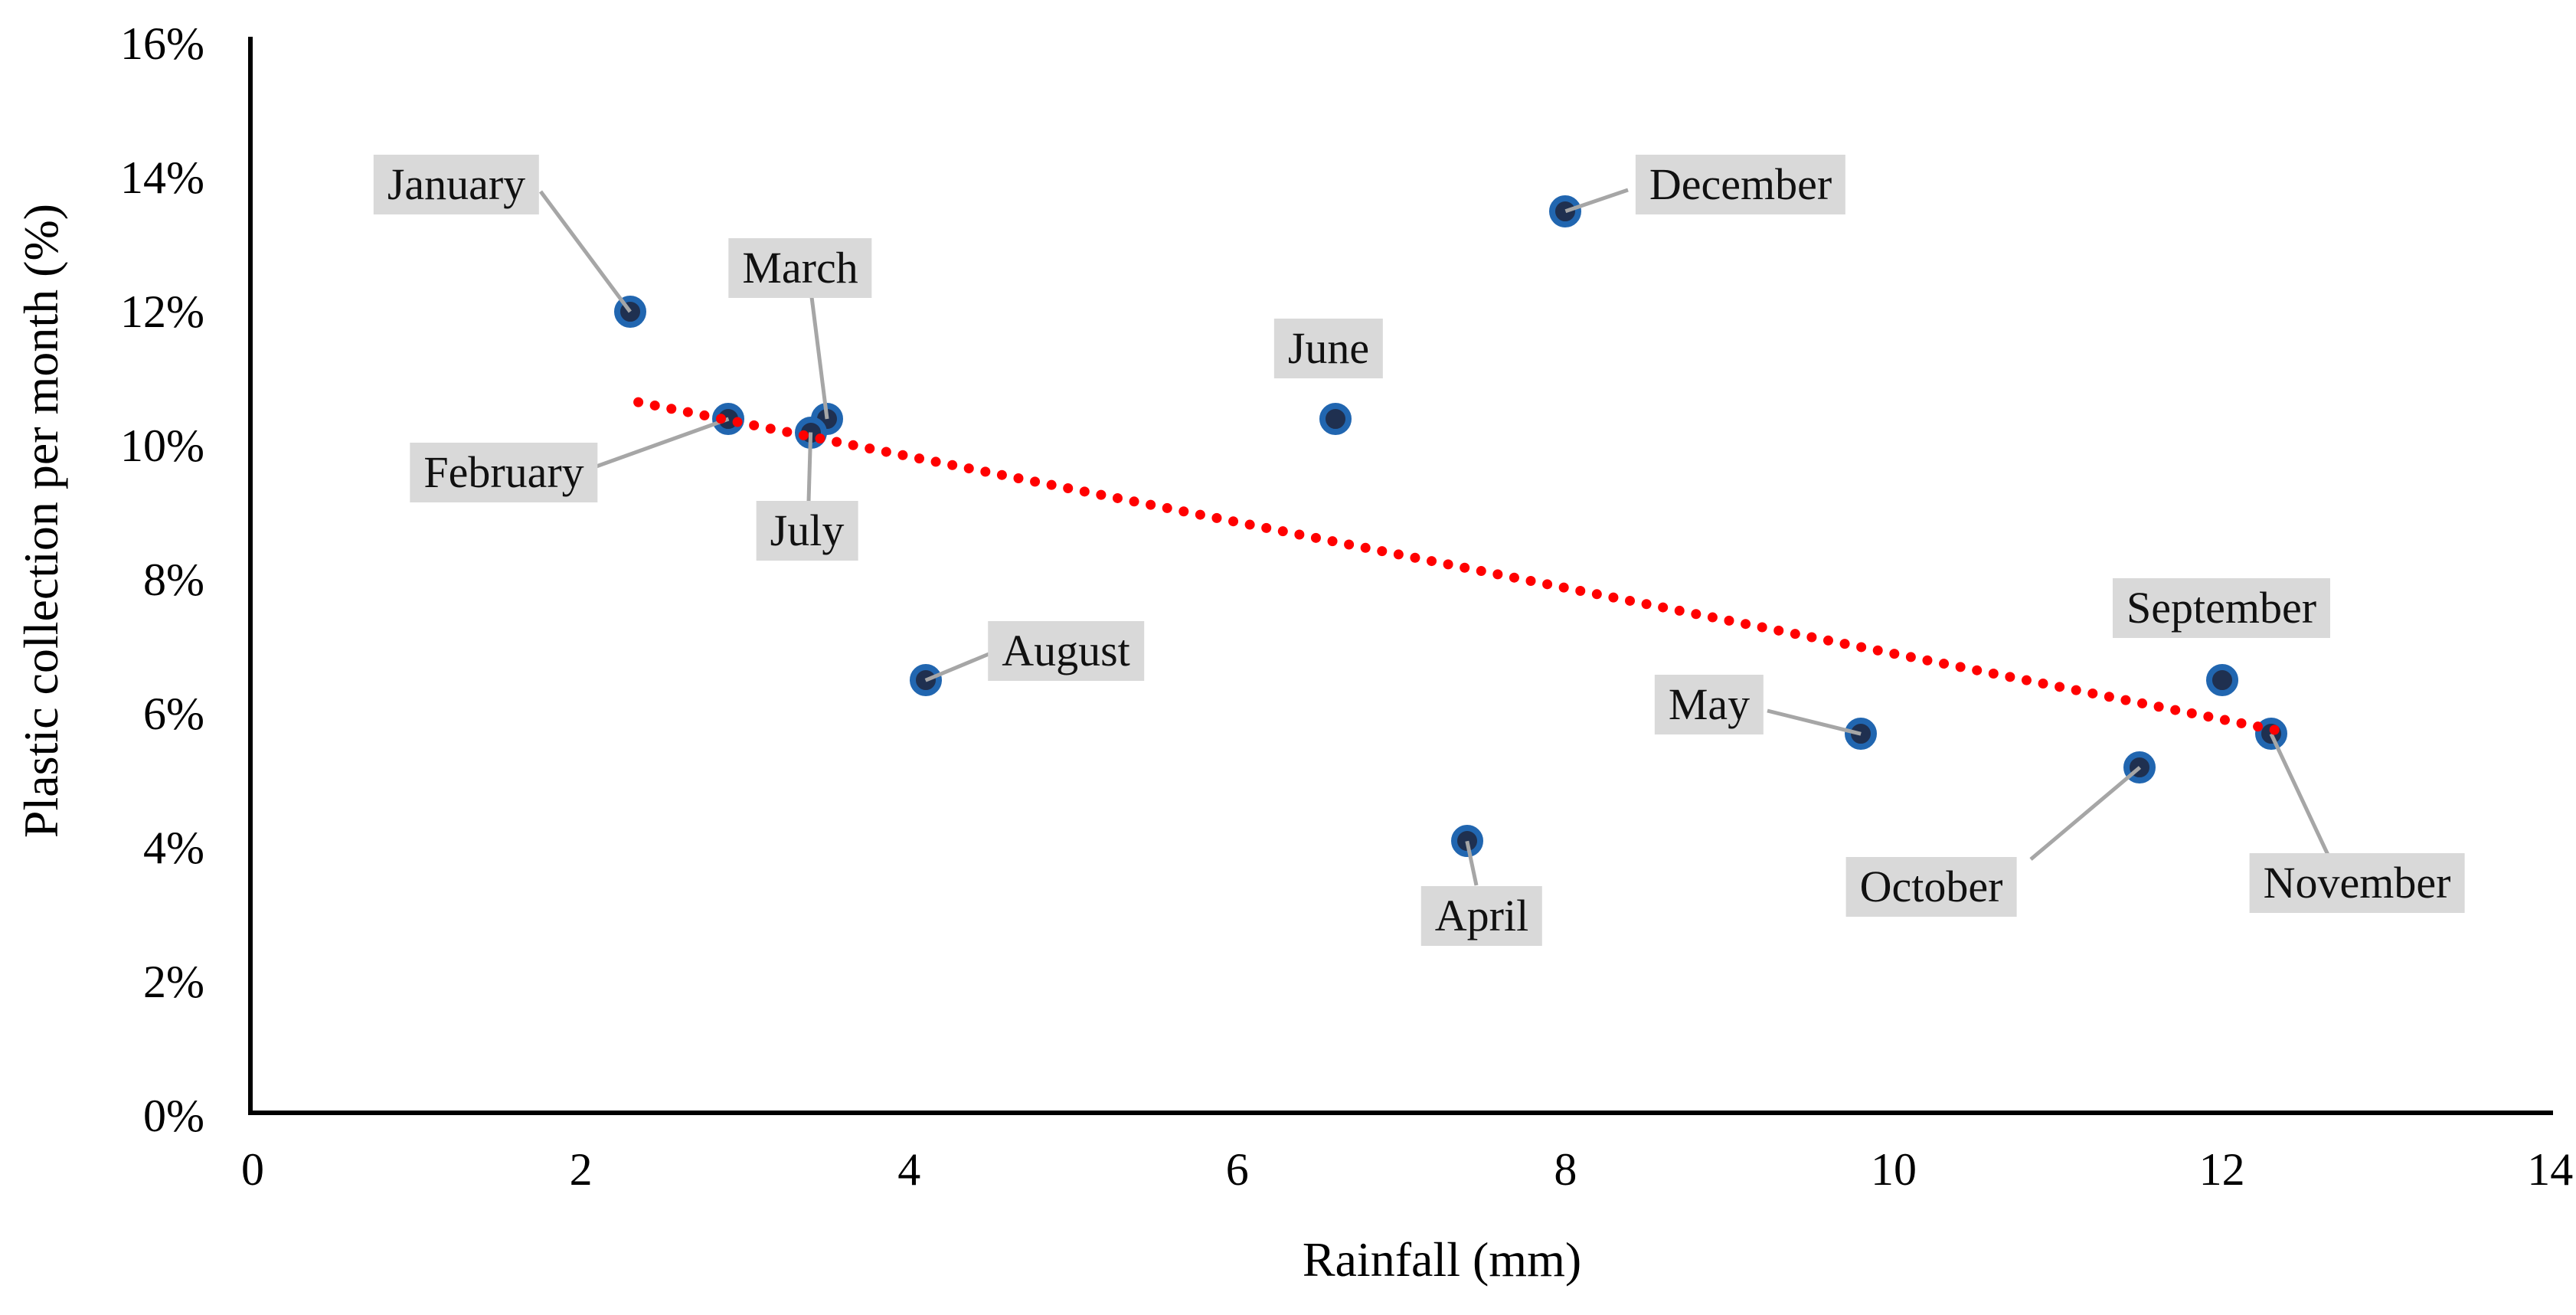  What do you see at coordinates (629, 312) in the screenshot?
I see `data-point-january` at bounding box center [629, 312].